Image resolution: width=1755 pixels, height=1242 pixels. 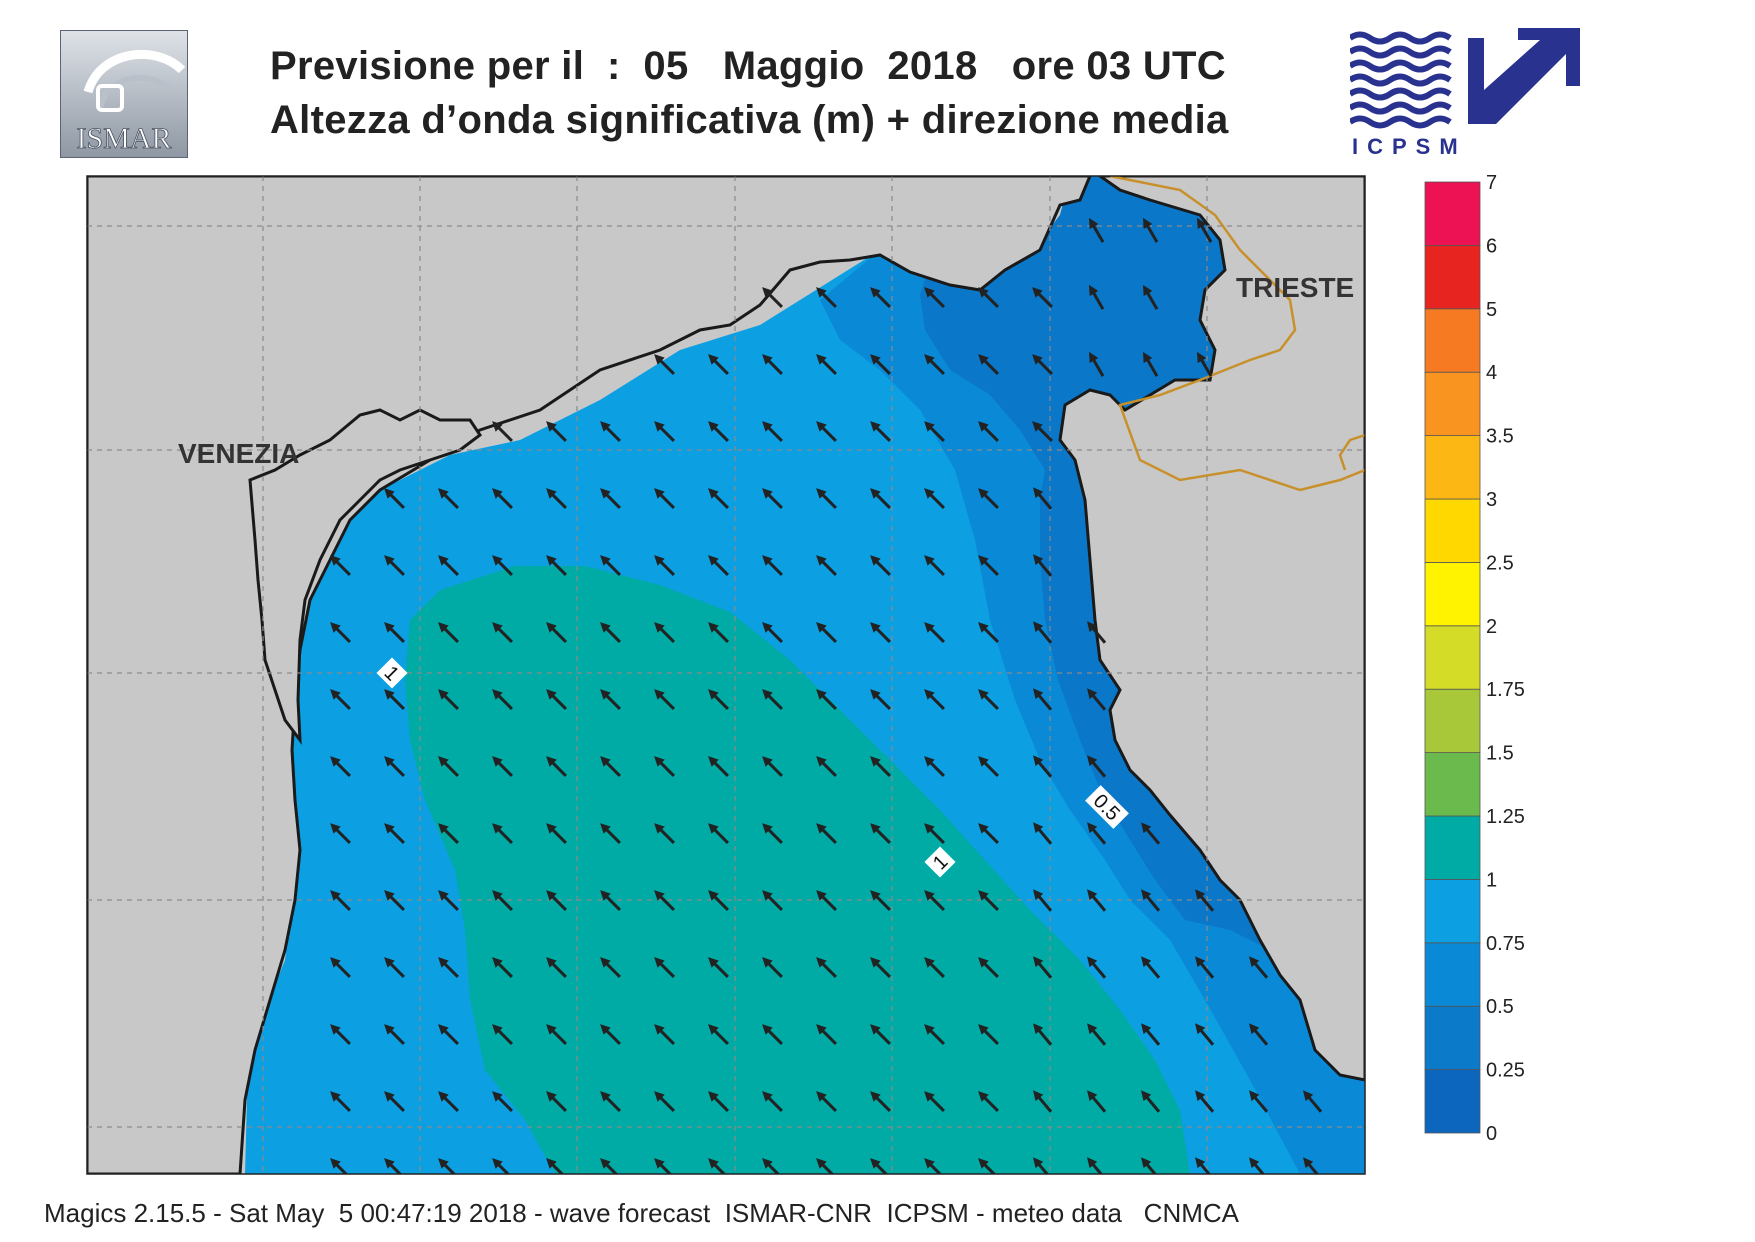 I want to click on legend-label: 0, so click(x=1491, y=1134).